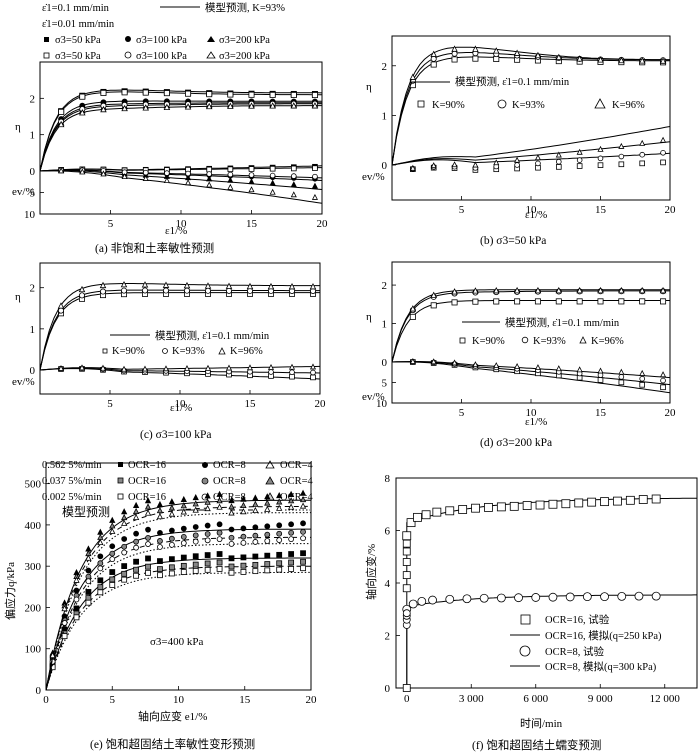 The image size is (700, 755). Describe the element at coordinates (531, 332) in the screenshot. I see `plot-frame` at that location.